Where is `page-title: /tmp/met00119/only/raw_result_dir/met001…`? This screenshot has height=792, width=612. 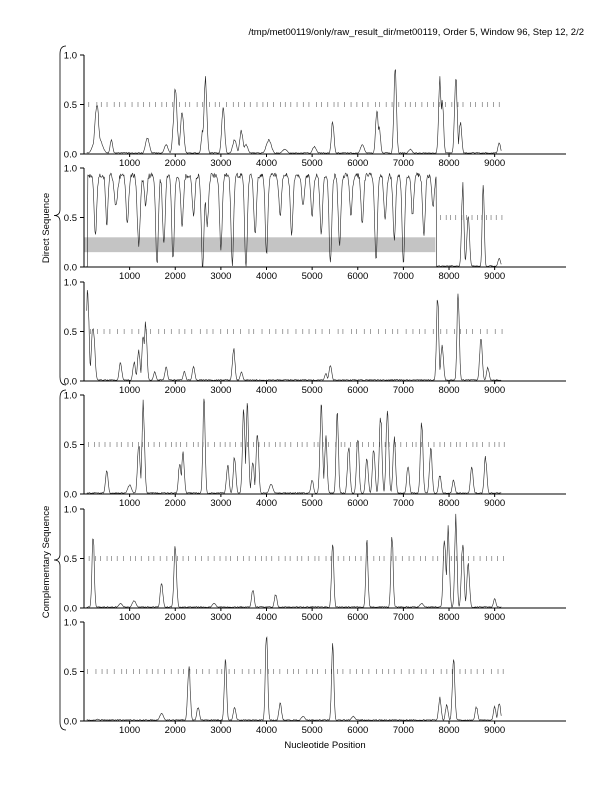
page-title: /tmp/met00119/only/raw_result_dir/met001… is located at coordinates (416, 32).